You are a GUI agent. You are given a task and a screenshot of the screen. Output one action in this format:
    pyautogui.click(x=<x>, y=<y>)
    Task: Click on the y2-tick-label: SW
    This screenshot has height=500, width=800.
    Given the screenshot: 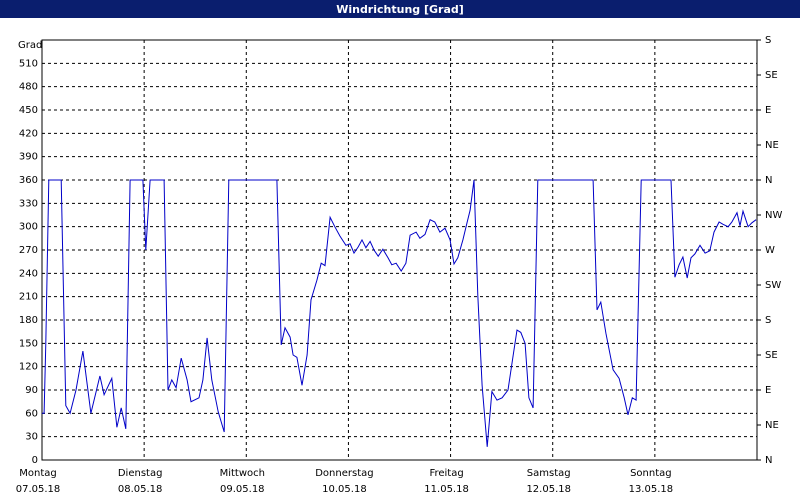 What is the action you would take?
    pyautogui.click(x=773, y=285)
    